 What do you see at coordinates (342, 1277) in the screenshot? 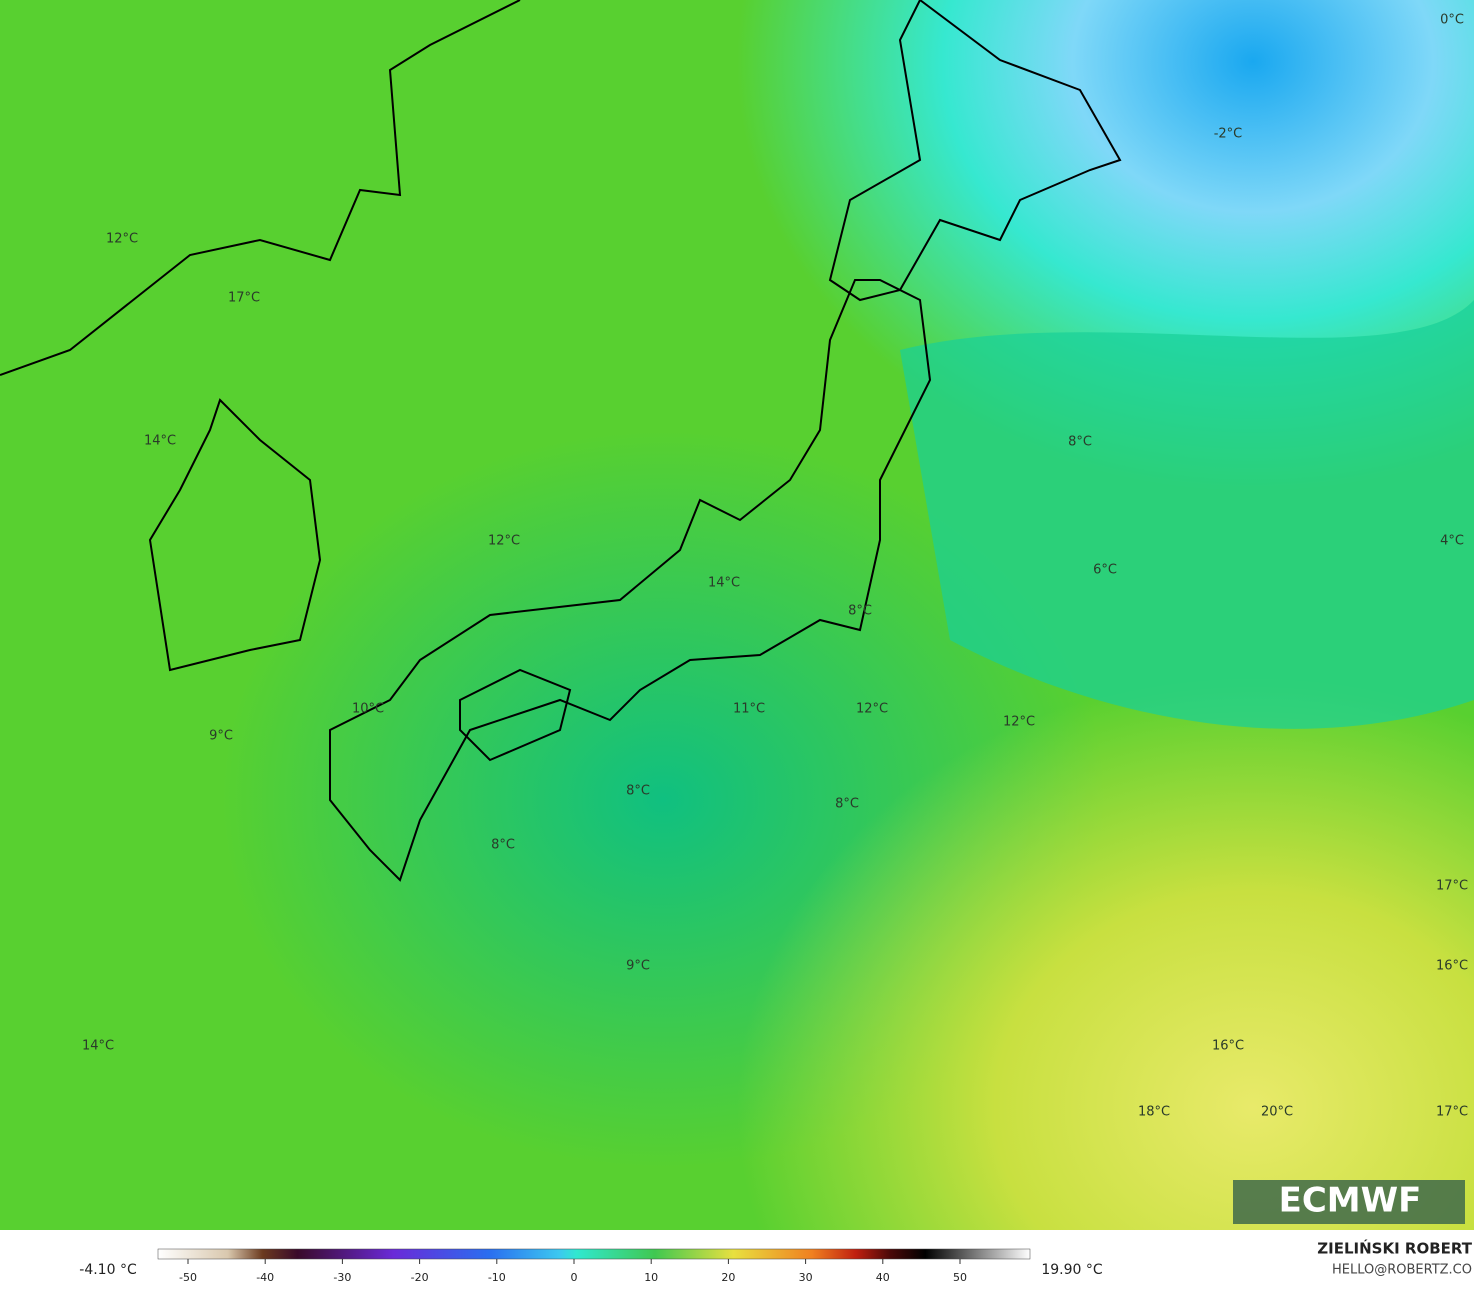
I see `colorbar-tick-label: -30` at bounding box center [342, 1277].